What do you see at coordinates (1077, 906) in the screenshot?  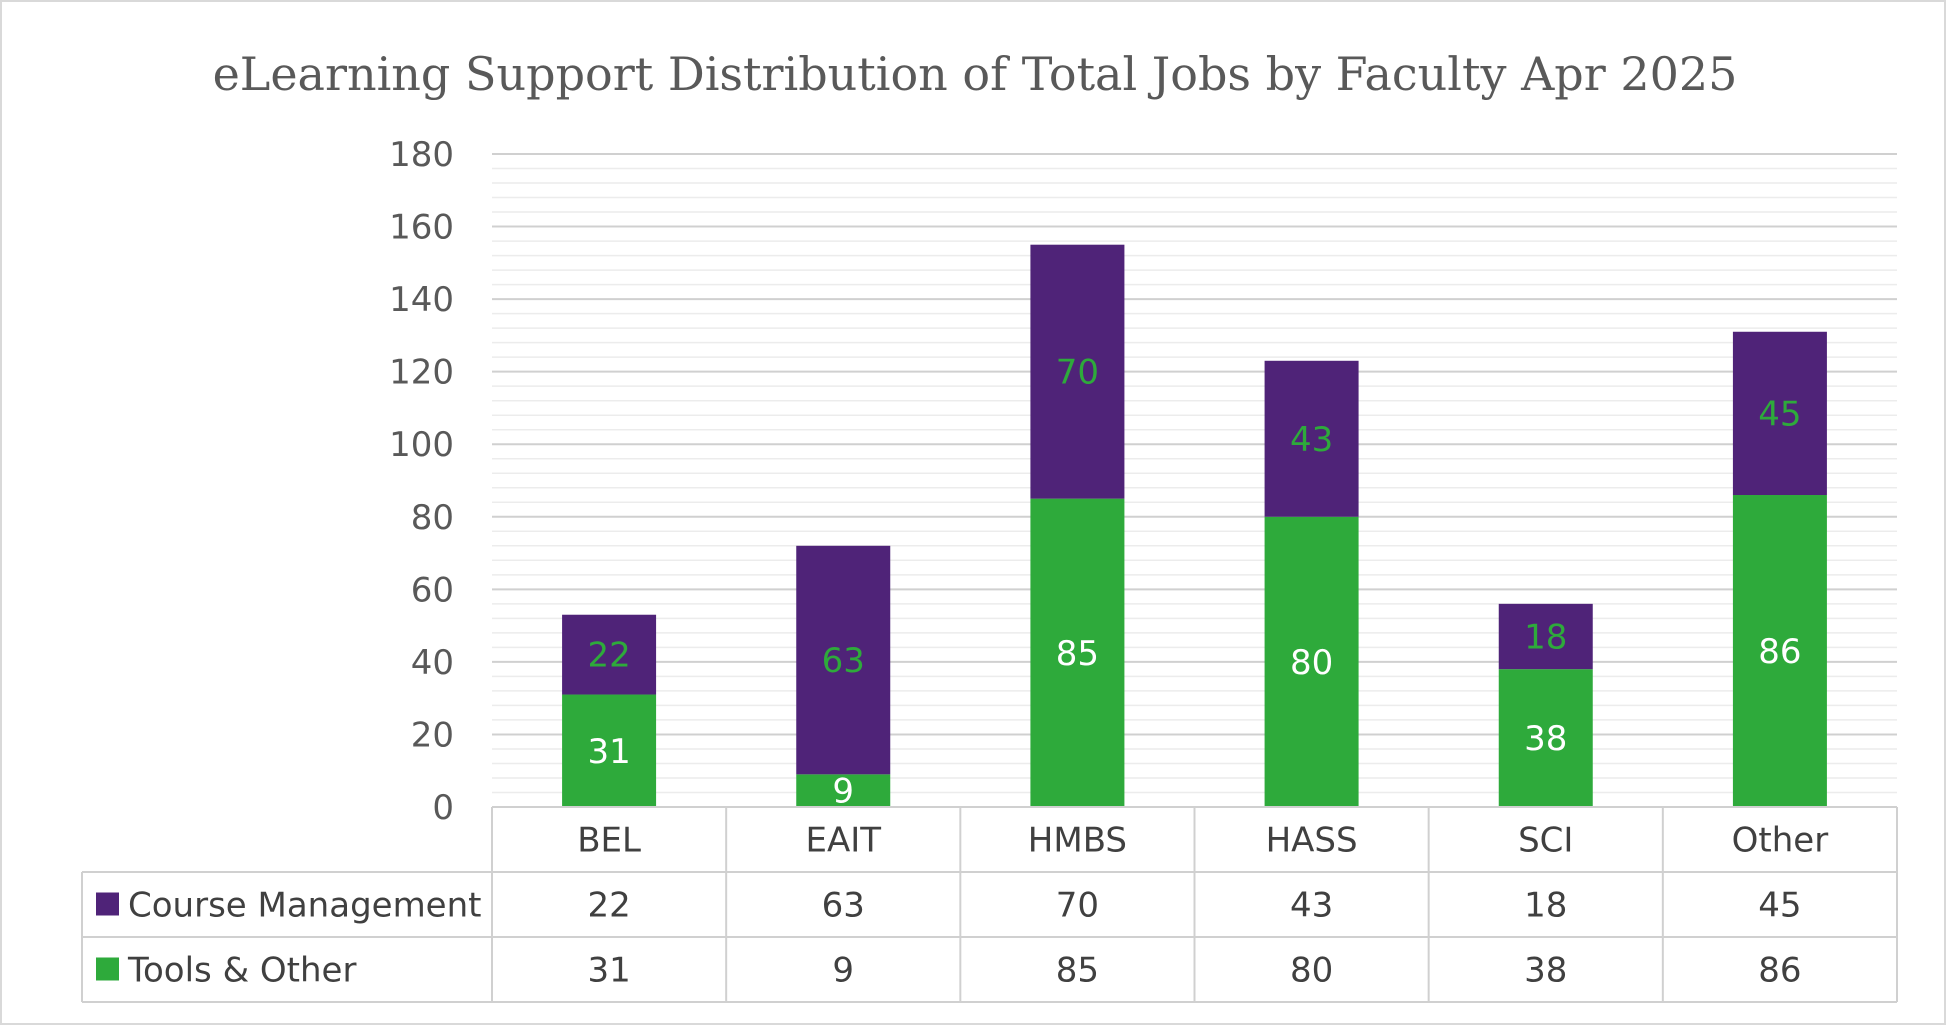 I see `table-cell-value: 70` at bounding box center [1077, 906].